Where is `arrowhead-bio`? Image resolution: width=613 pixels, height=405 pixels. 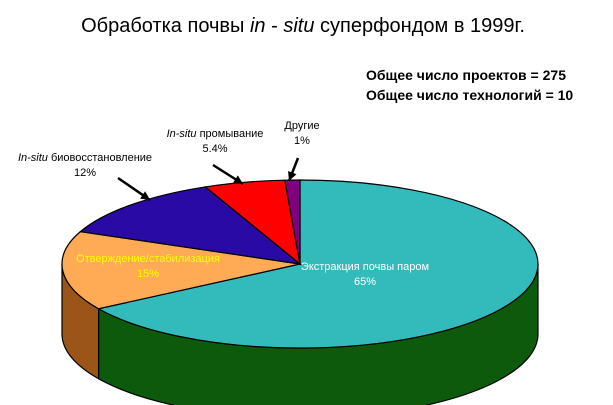 arrowhead-bio is located at coordinates (145, 195).